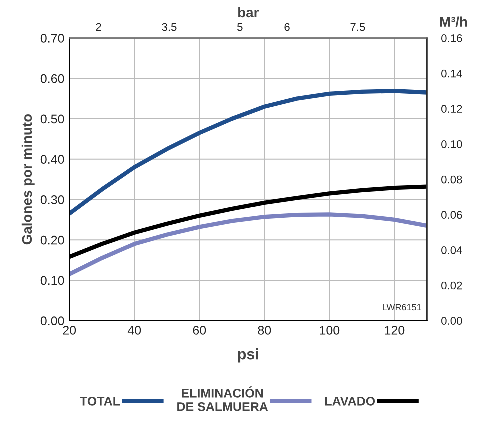 The image size is (480, 425). What do you see at coordinates (402, 307) in the screenshot?
I see `annotation: LWR6151` at bounding box center [402, 307].